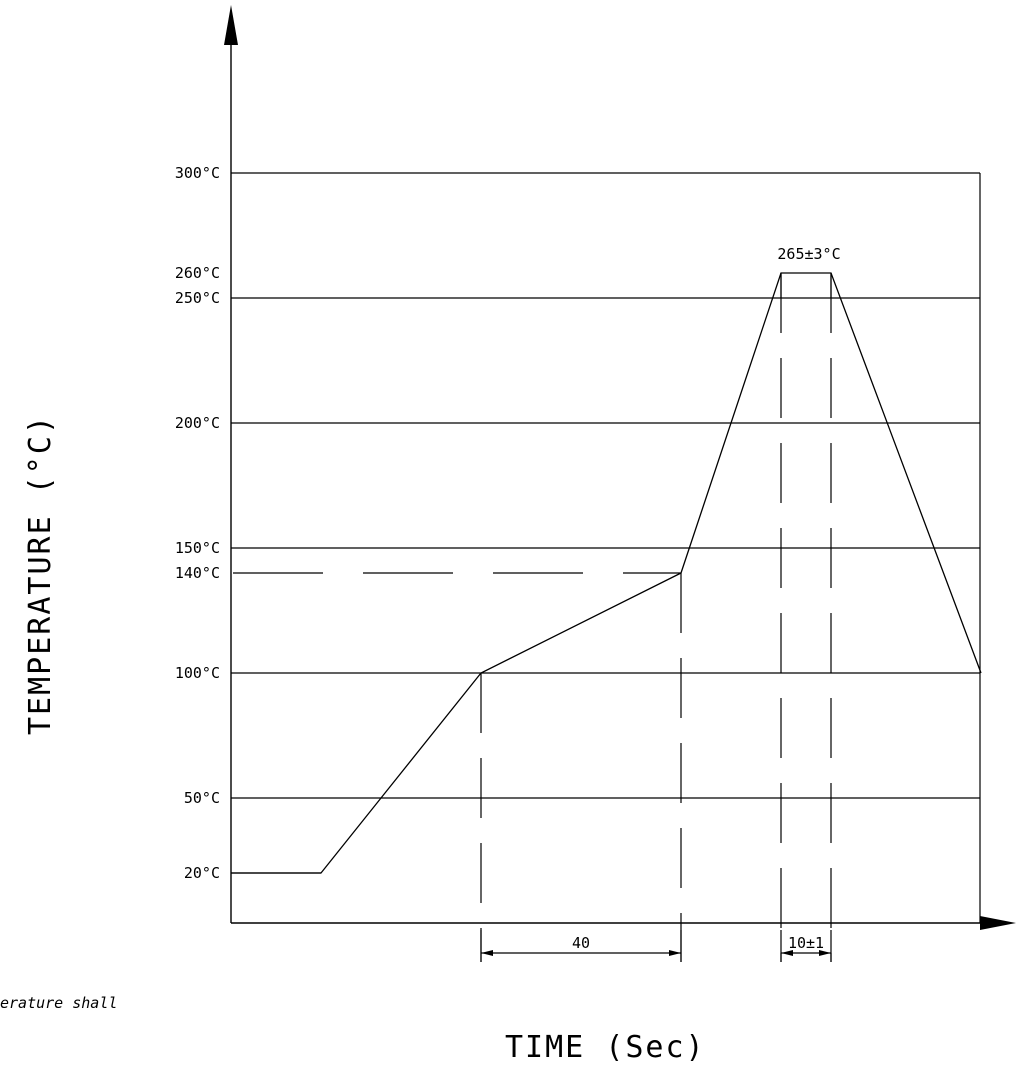 This screenshot has width=1016, height=1068. Describe the element at coordinates (197, 573) in the screenshot. I see `y-tick-label-140: 140°C` at that location.